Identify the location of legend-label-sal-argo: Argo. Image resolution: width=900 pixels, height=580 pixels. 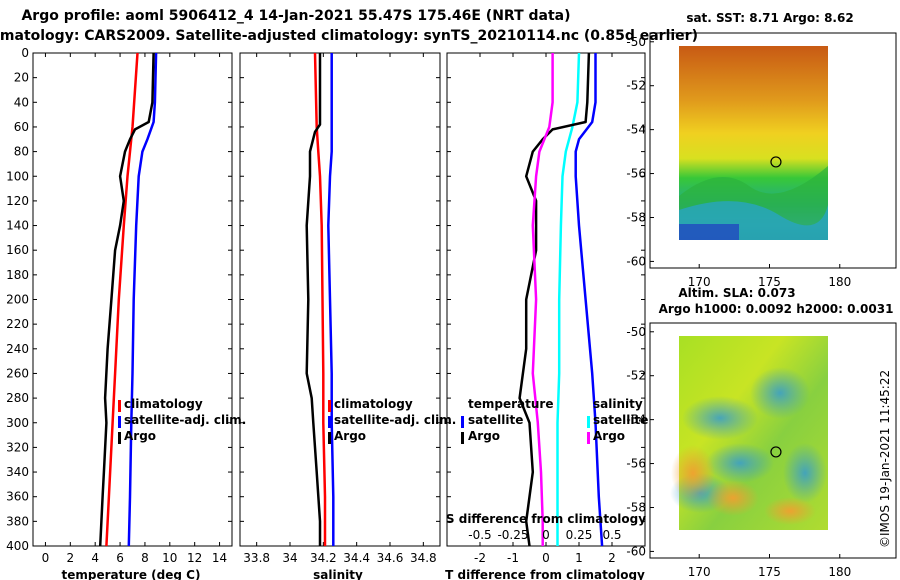
(609, 436).